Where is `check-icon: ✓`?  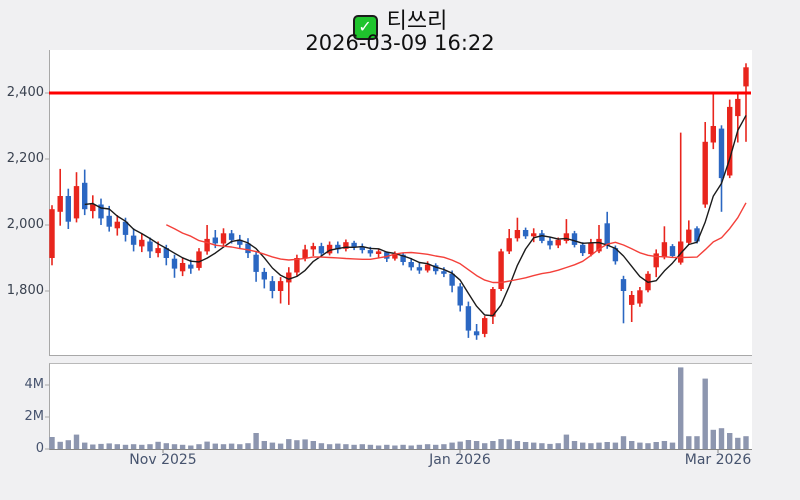 check-icon: ✓ is located at coordinates (365, 27).